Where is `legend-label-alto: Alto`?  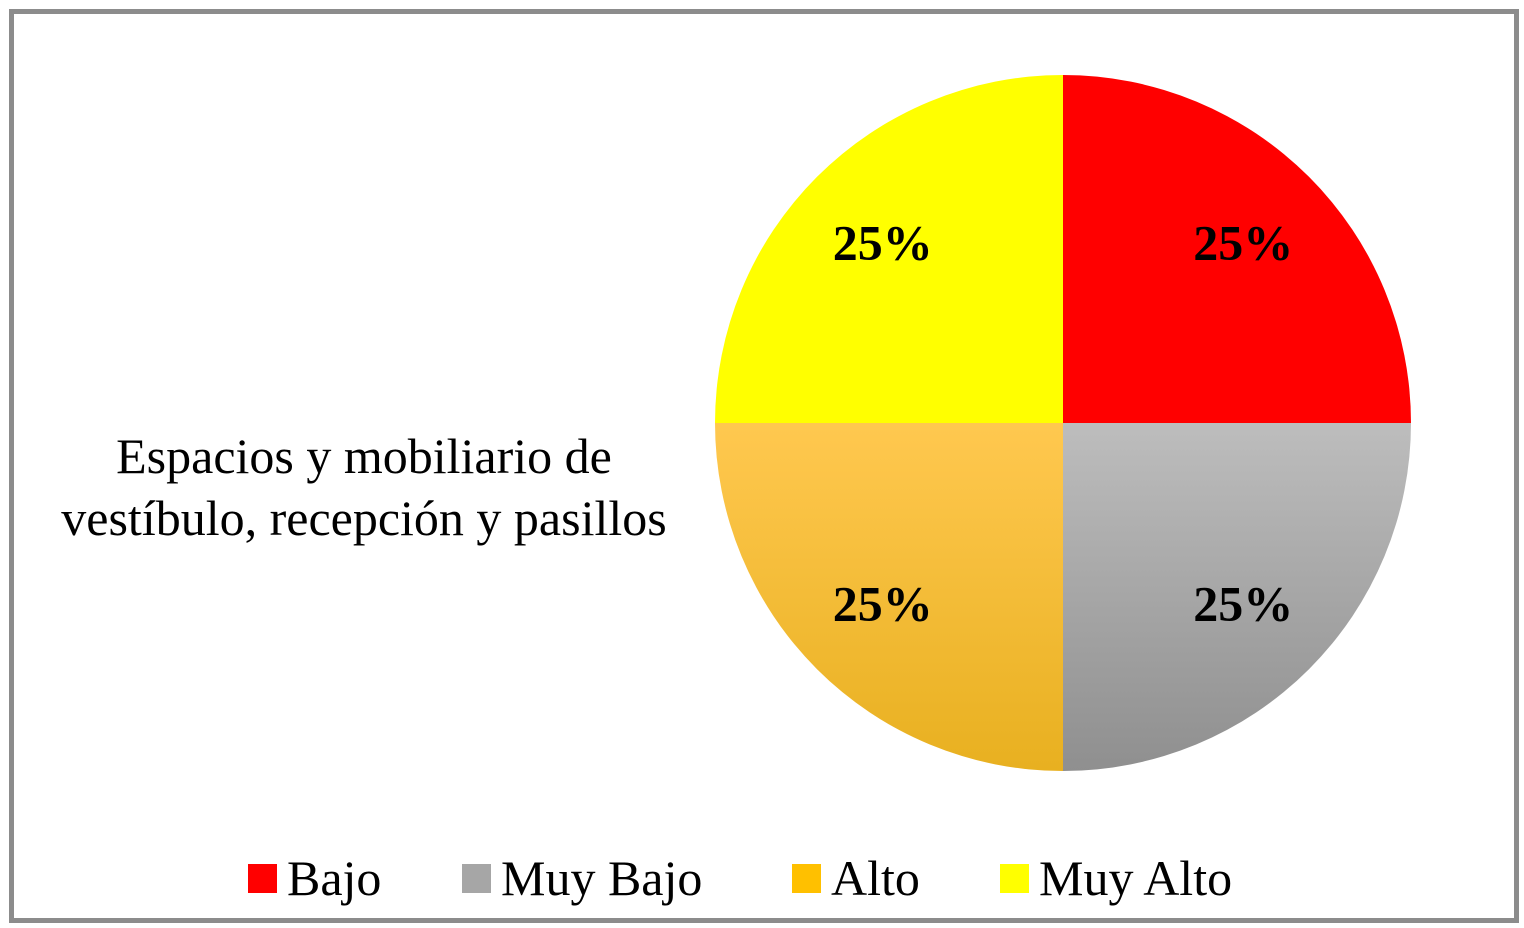 legend-label-alto: Alto is located at coordinates (875, 878).